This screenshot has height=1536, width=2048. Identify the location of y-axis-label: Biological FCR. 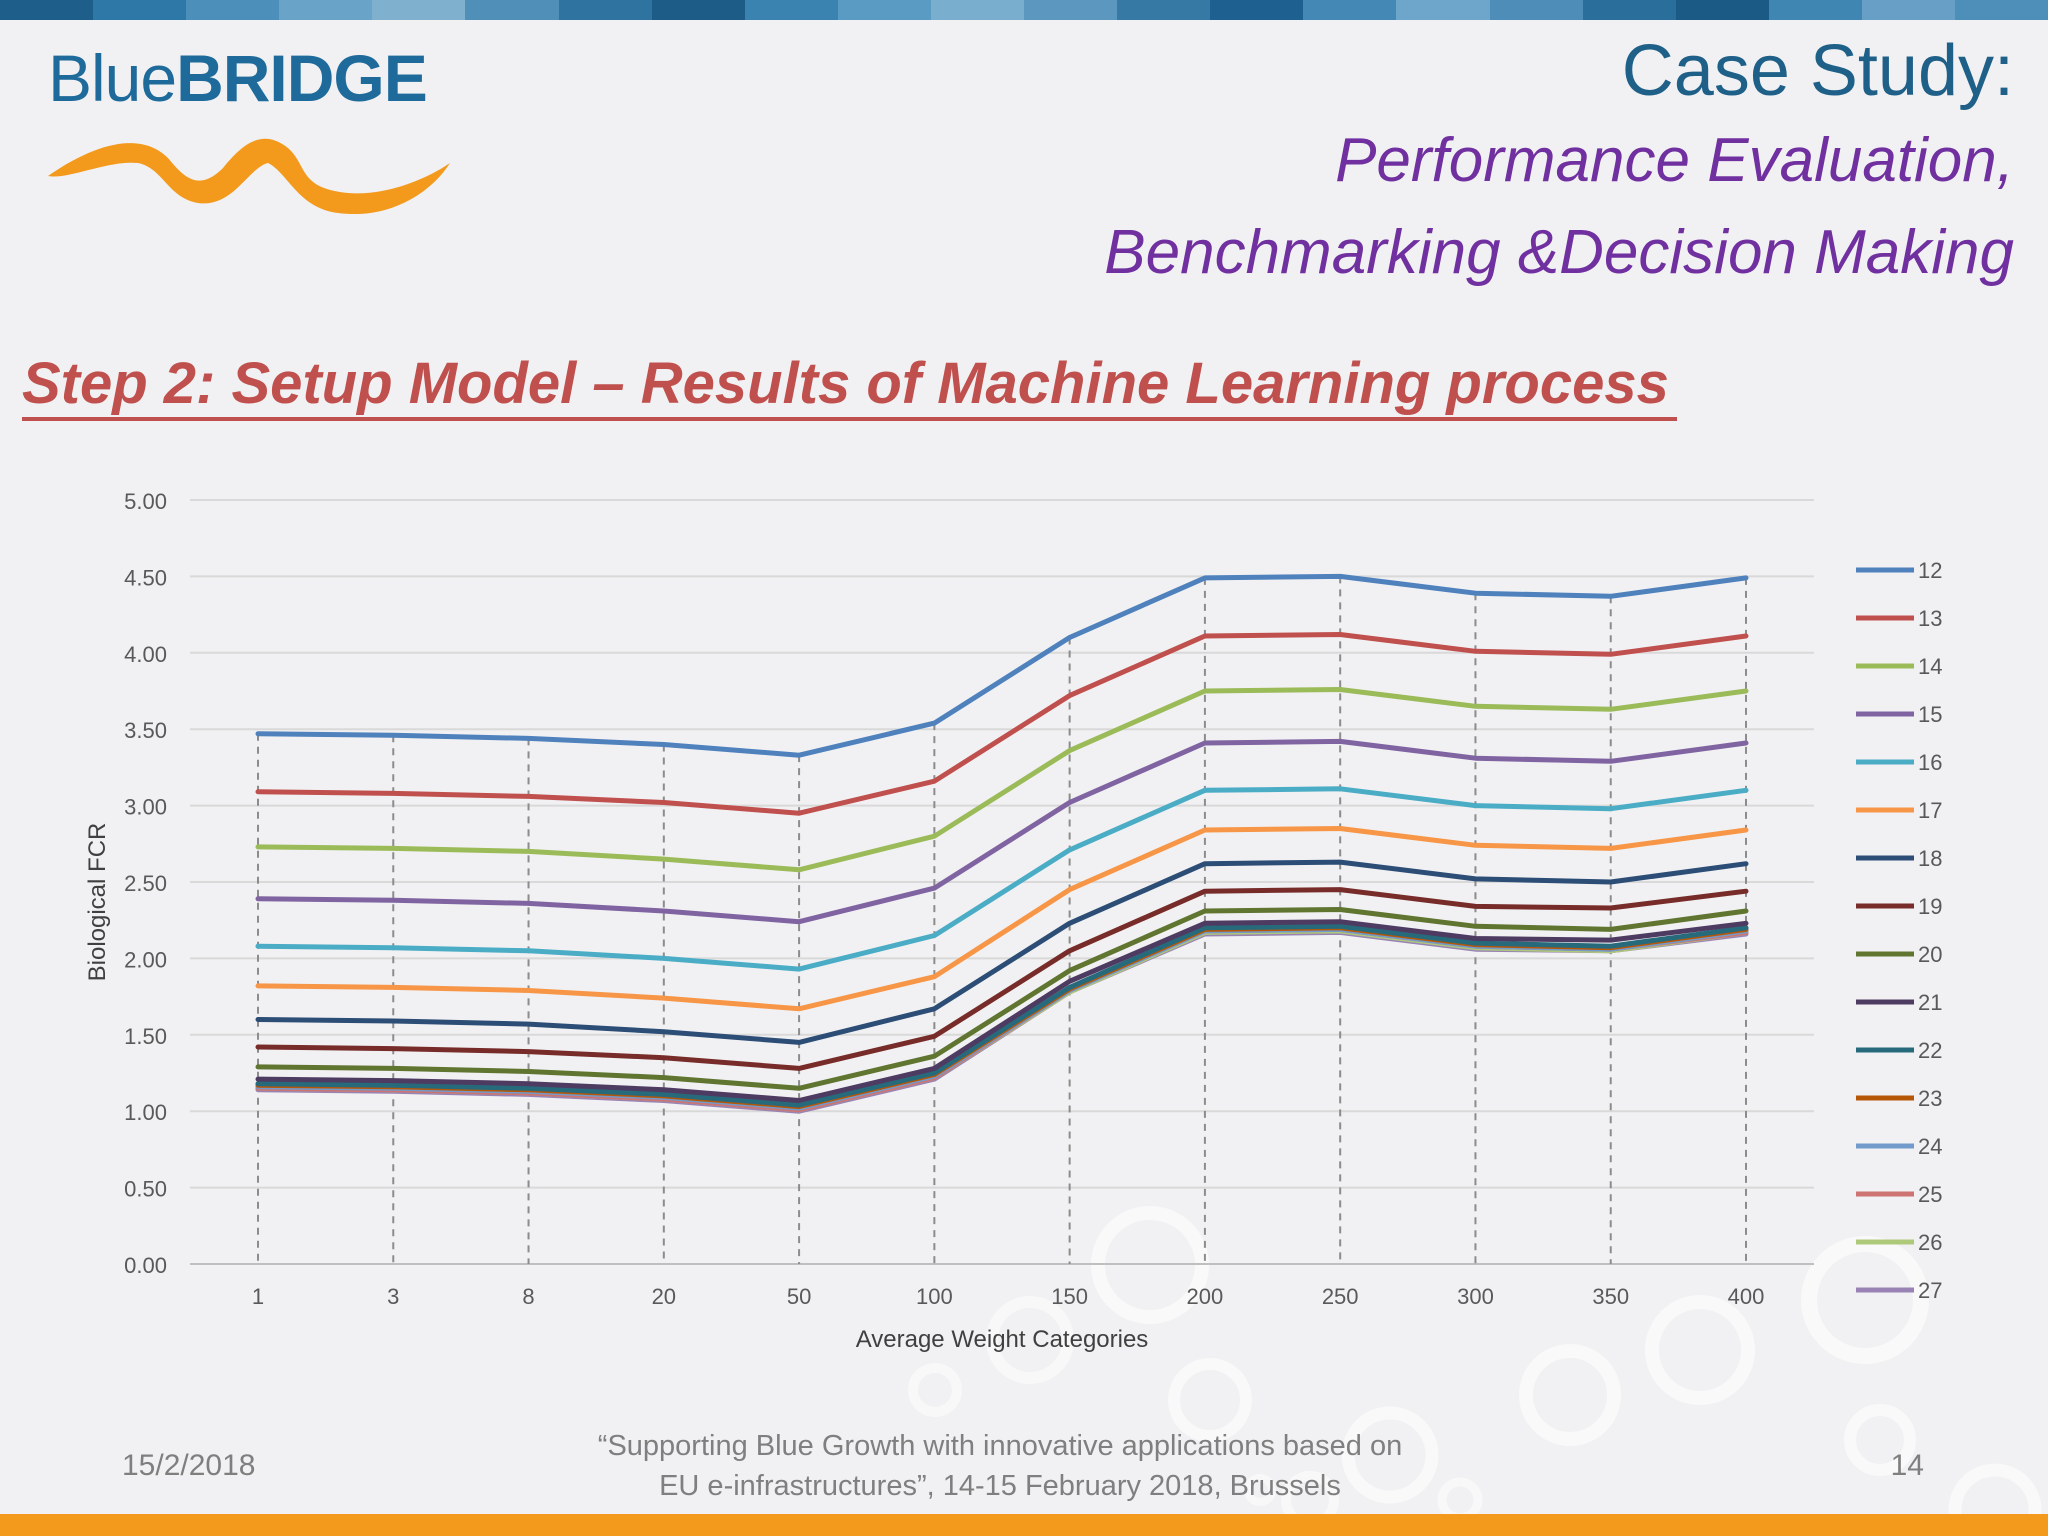
(97, 902).